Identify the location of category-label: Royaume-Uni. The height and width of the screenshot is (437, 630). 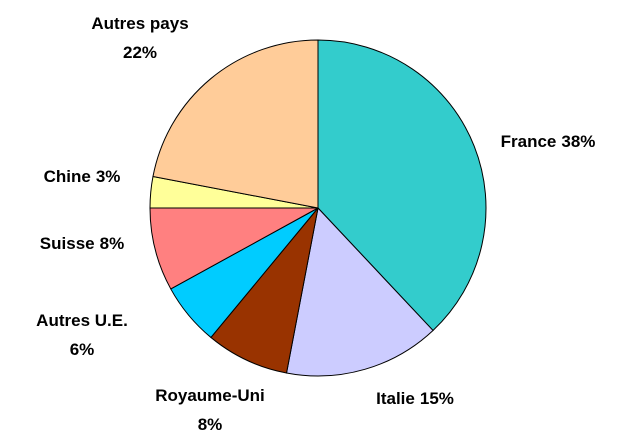
(210, 395).